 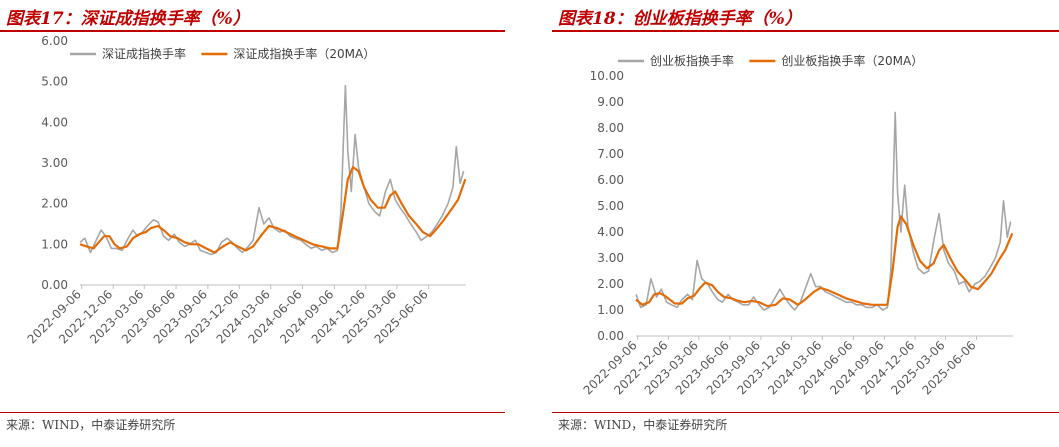 I want to click on legend-label: 深证成指换手率（20MA）, so click(x=304, y=53).